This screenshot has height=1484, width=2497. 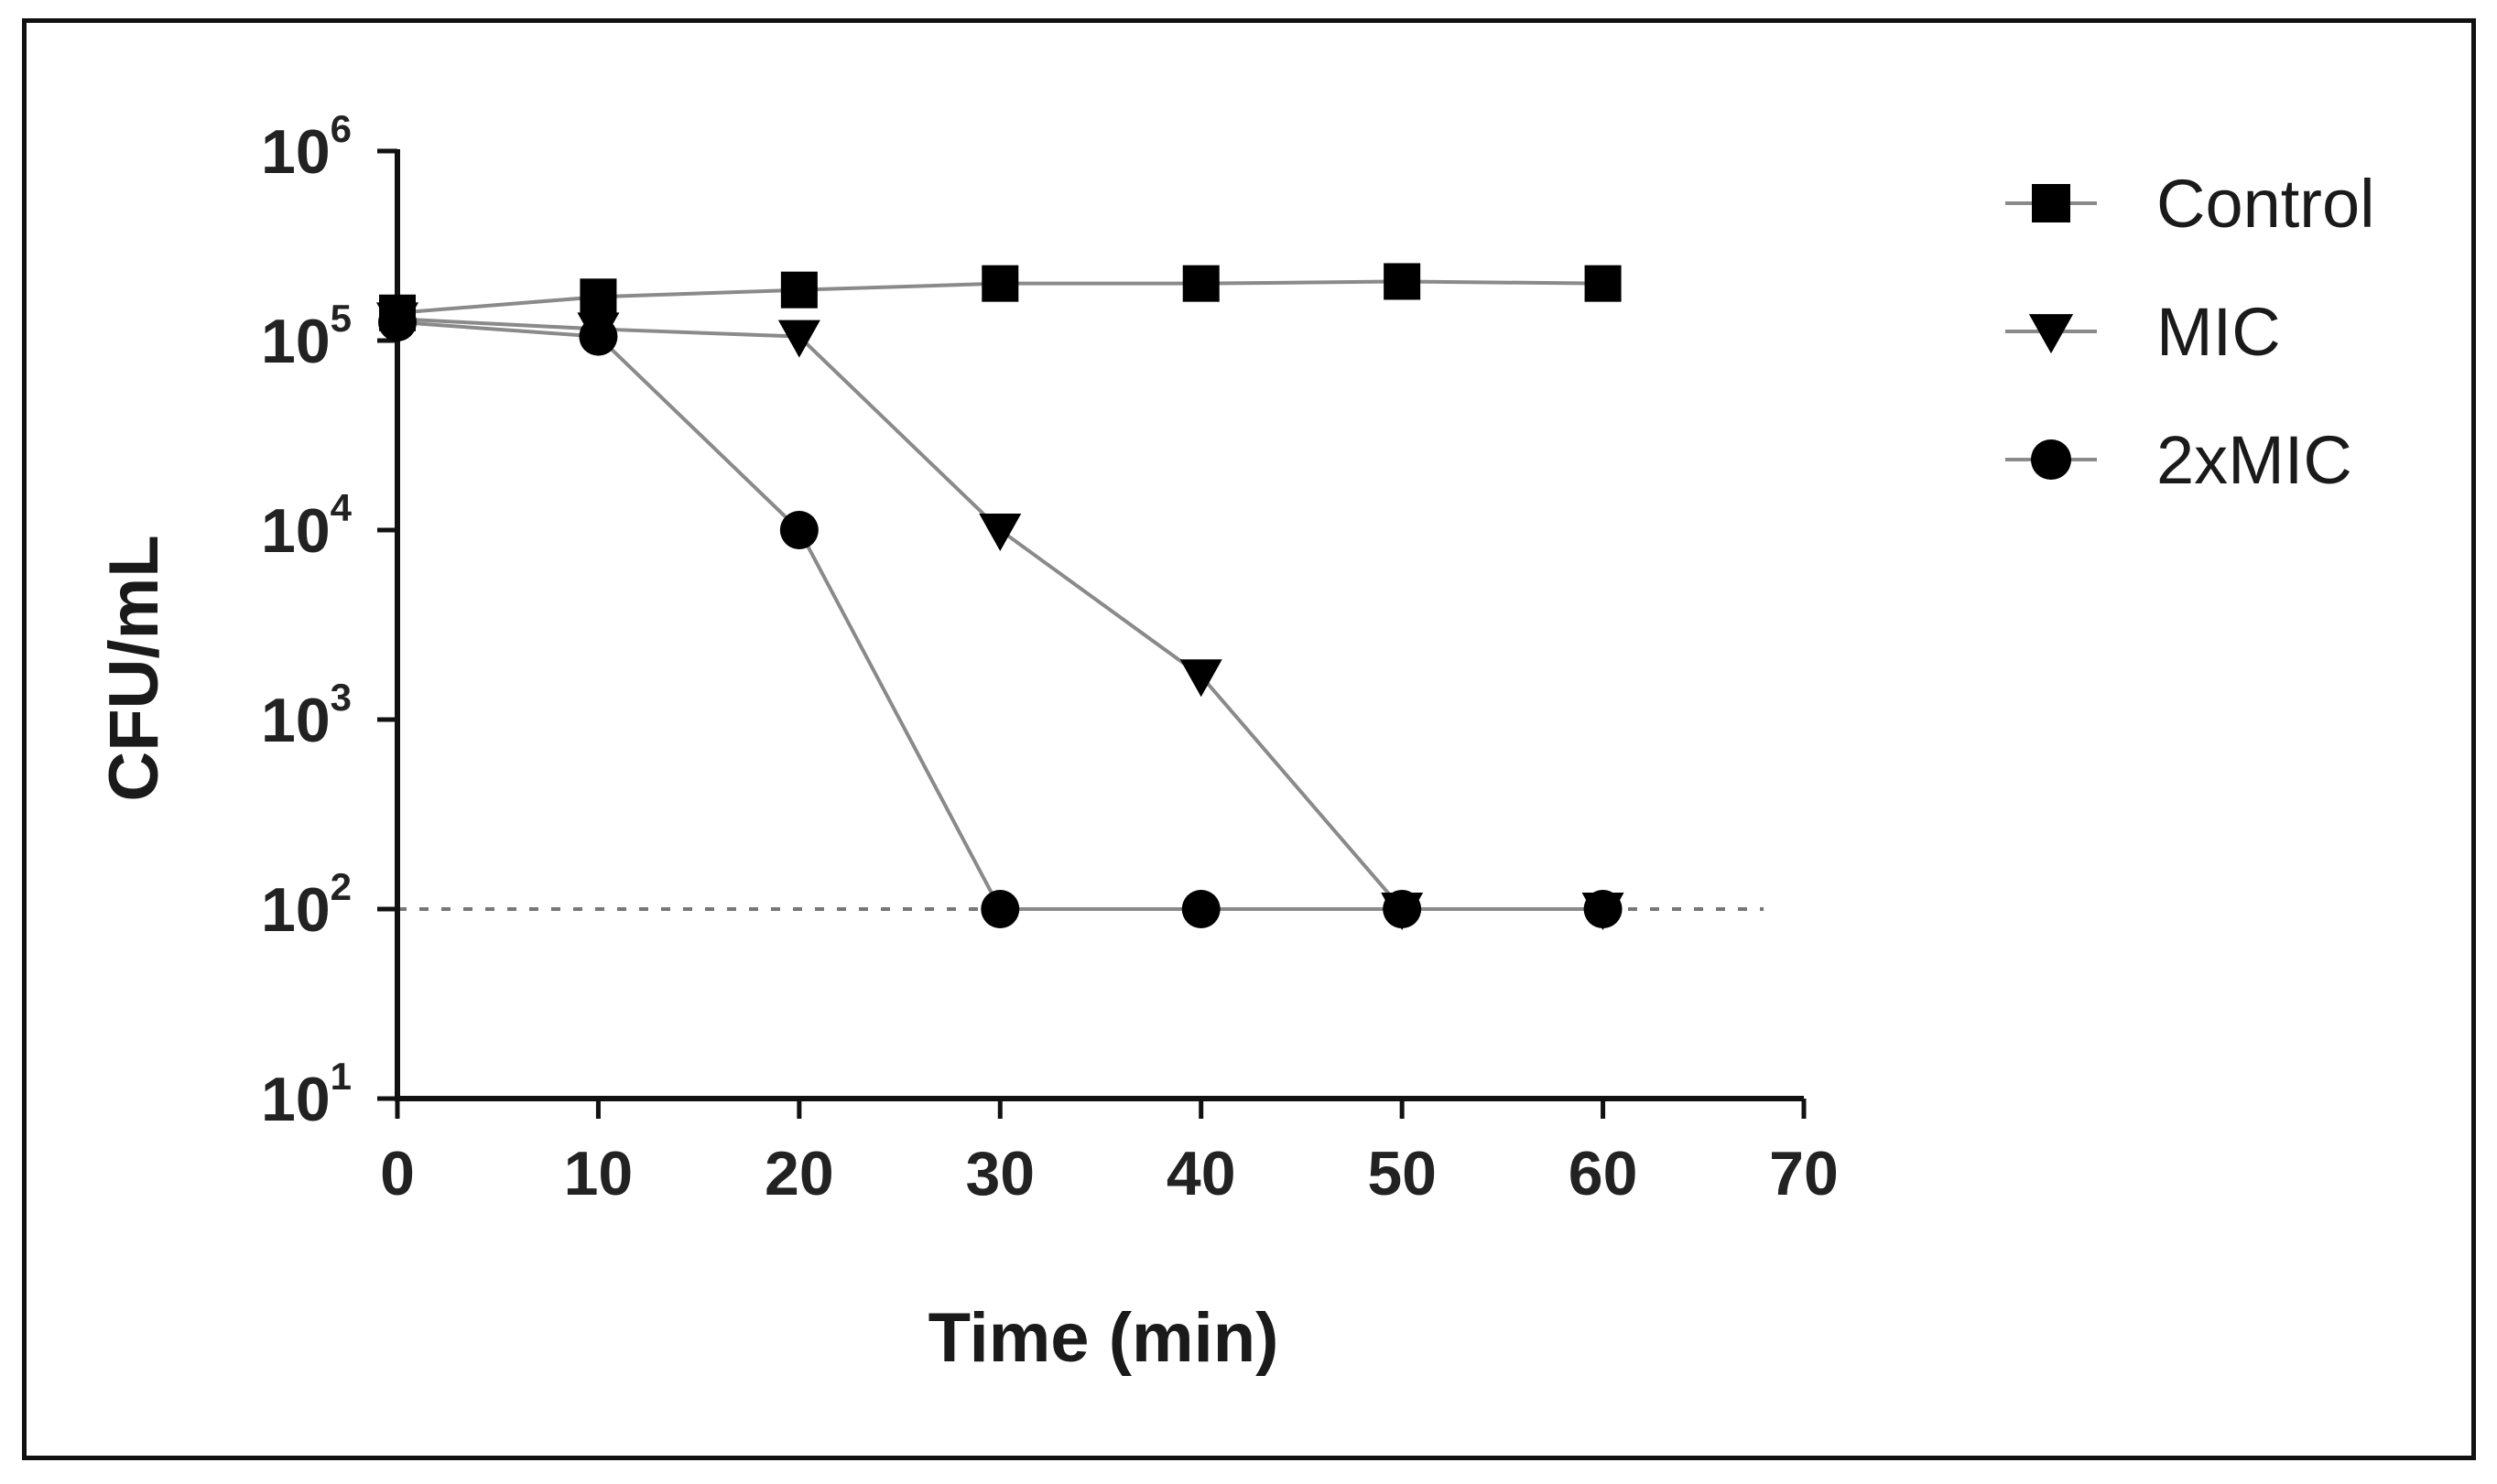 I want to click on legend-item-control: Control, so click(x=2190, y=204).